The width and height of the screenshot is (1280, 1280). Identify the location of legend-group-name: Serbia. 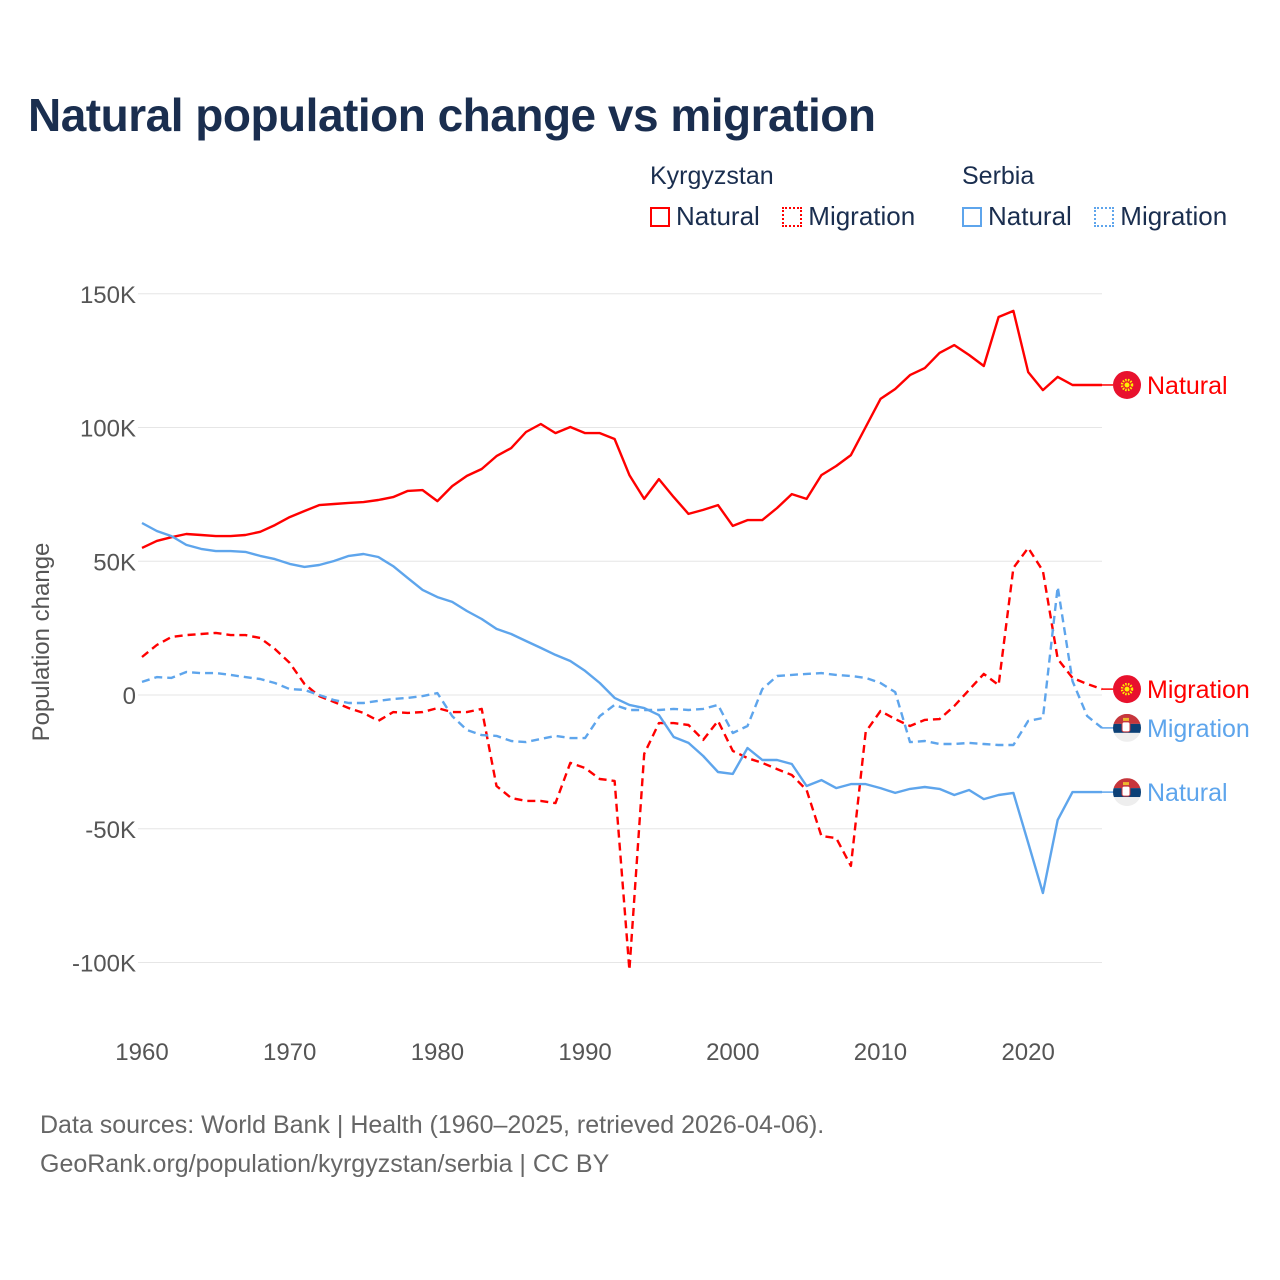
(998, 176).